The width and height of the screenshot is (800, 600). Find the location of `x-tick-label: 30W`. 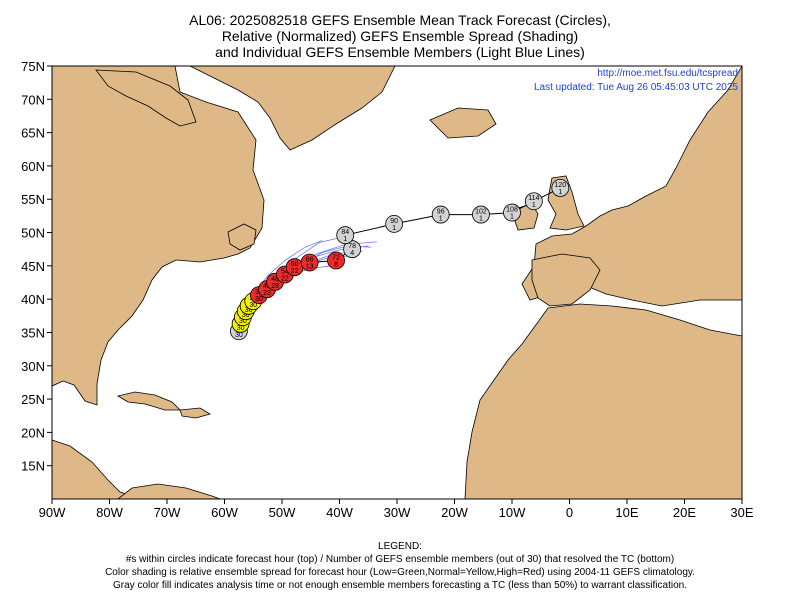

x-tick-label: 30W is located at coordinates (397, 512).